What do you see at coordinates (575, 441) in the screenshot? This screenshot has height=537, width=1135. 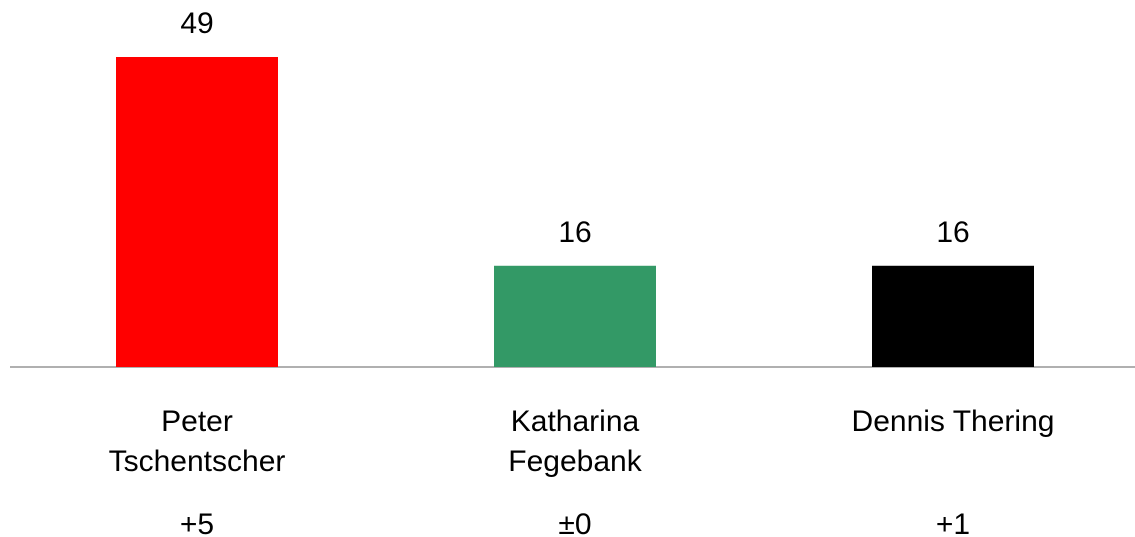 I see `category-label: Katharina Fegebank` at bounding box center [575, 441].